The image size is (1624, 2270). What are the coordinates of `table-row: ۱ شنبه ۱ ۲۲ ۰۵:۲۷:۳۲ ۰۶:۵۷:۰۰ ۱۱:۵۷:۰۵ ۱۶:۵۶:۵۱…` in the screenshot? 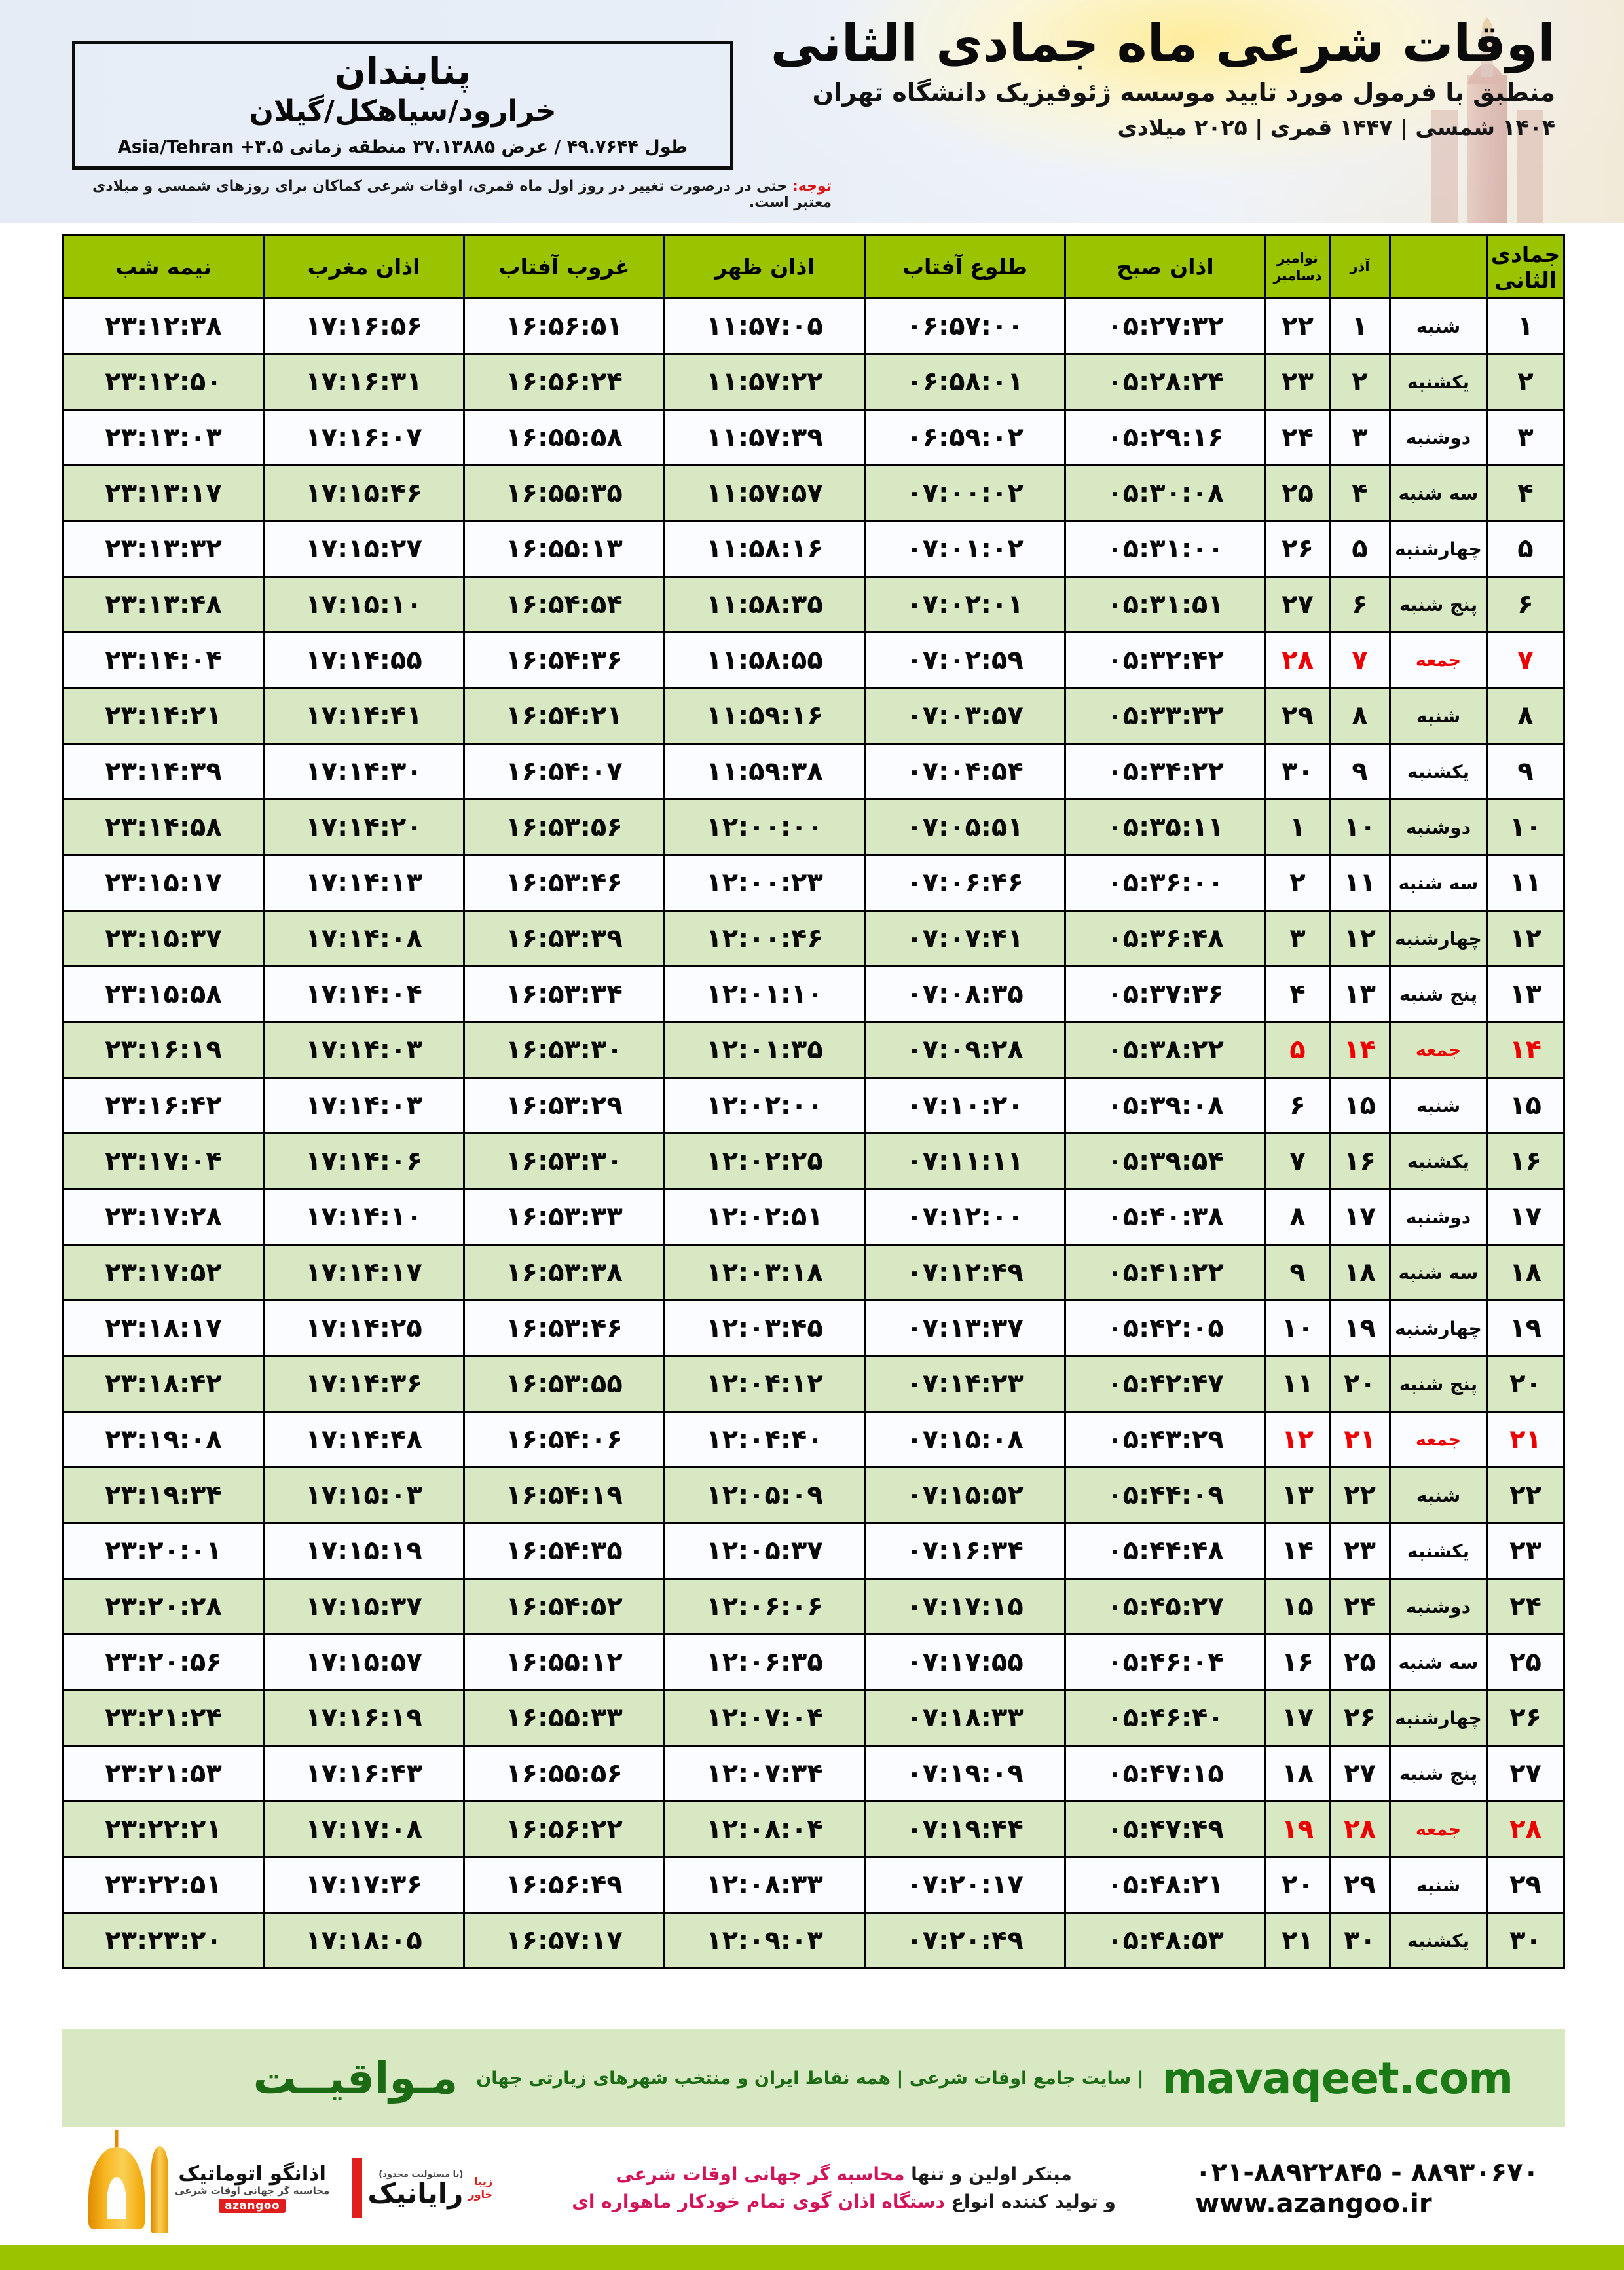 It's located at (813, 326).